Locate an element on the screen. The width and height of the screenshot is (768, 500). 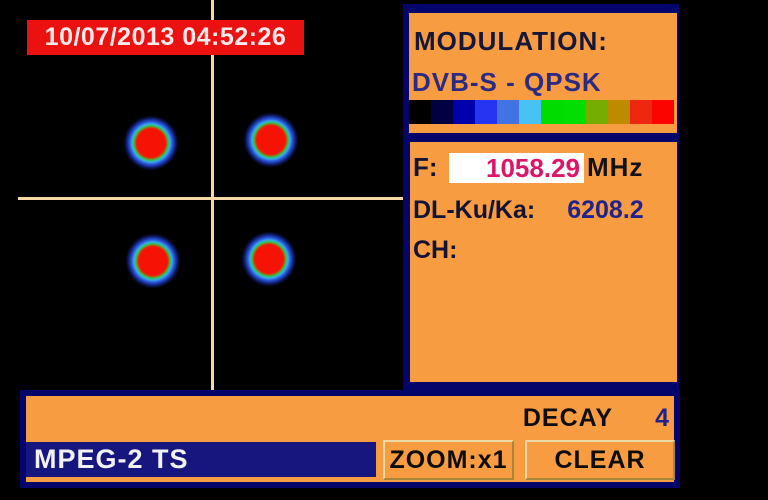
frequency-label: F: is located at coordinates (425, 167).